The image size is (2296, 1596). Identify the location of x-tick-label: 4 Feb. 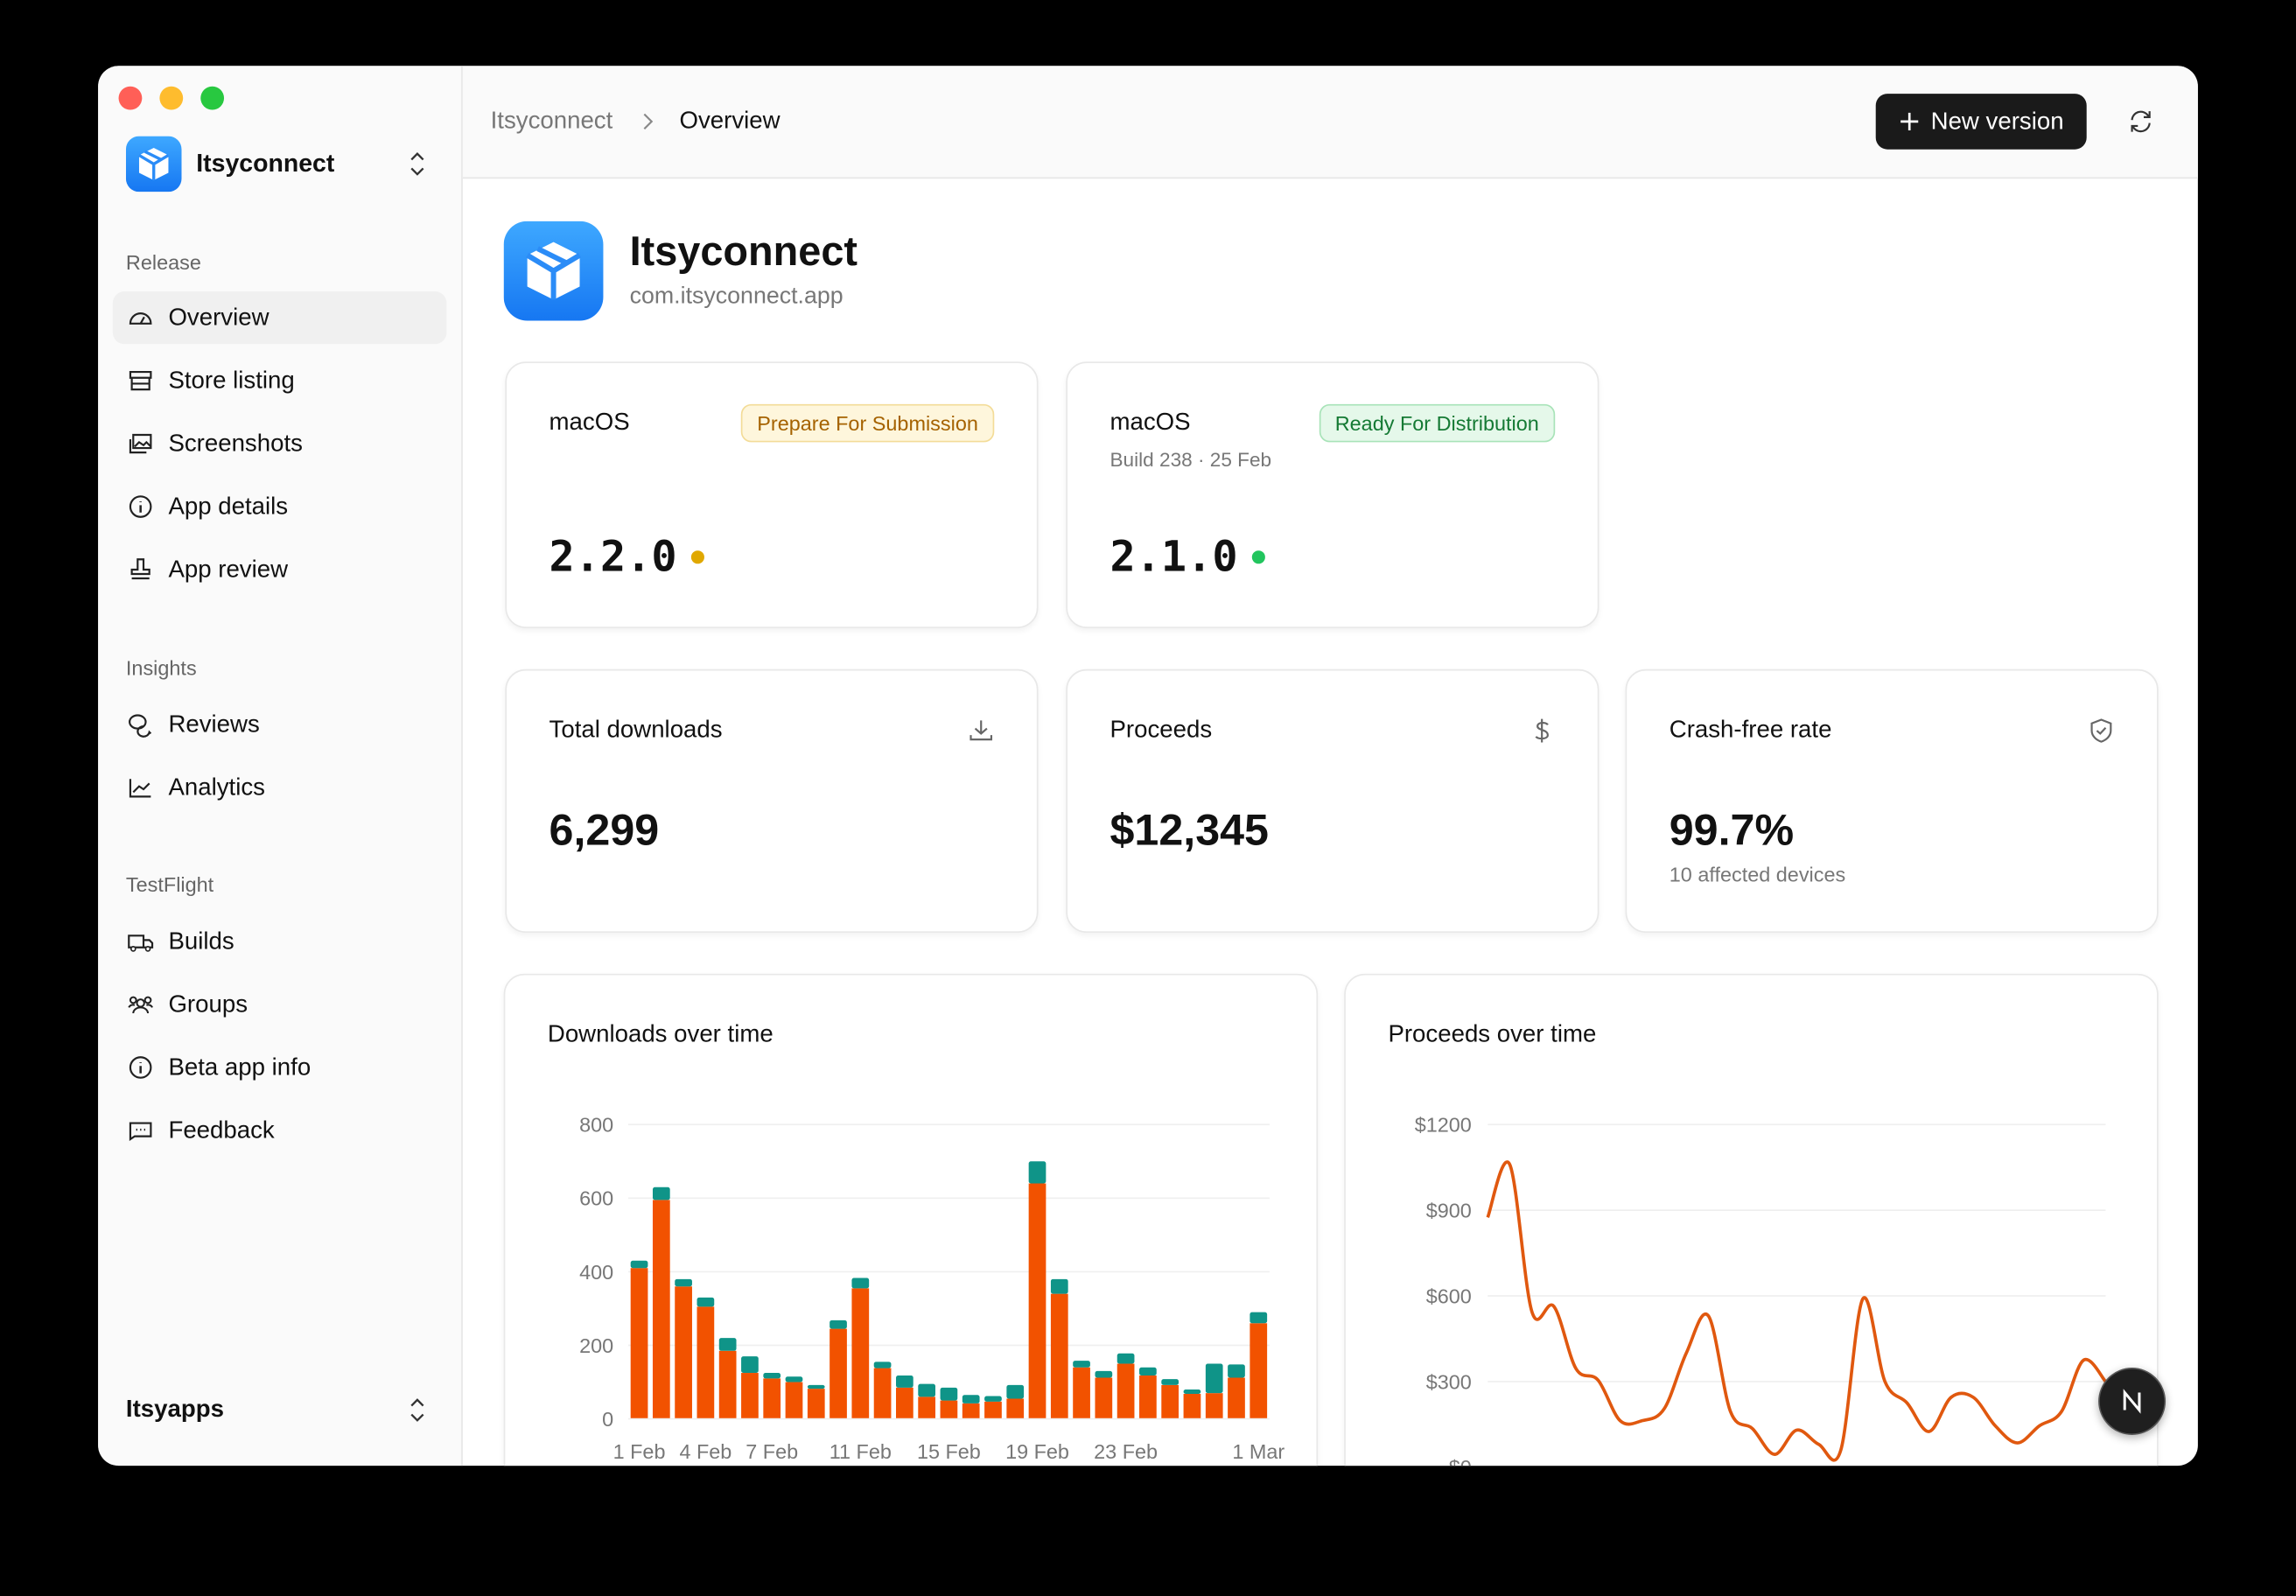
(705, 1451).